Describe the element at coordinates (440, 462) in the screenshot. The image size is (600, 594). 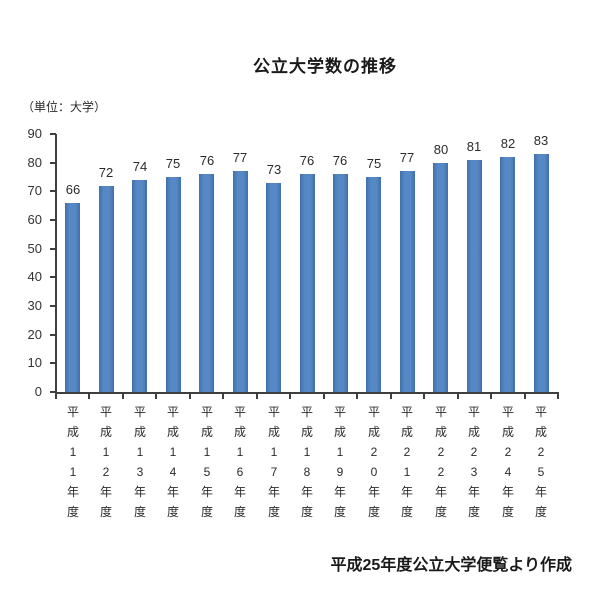
I see `x-axis-label: 平 成 2 2 年 度` at that location.